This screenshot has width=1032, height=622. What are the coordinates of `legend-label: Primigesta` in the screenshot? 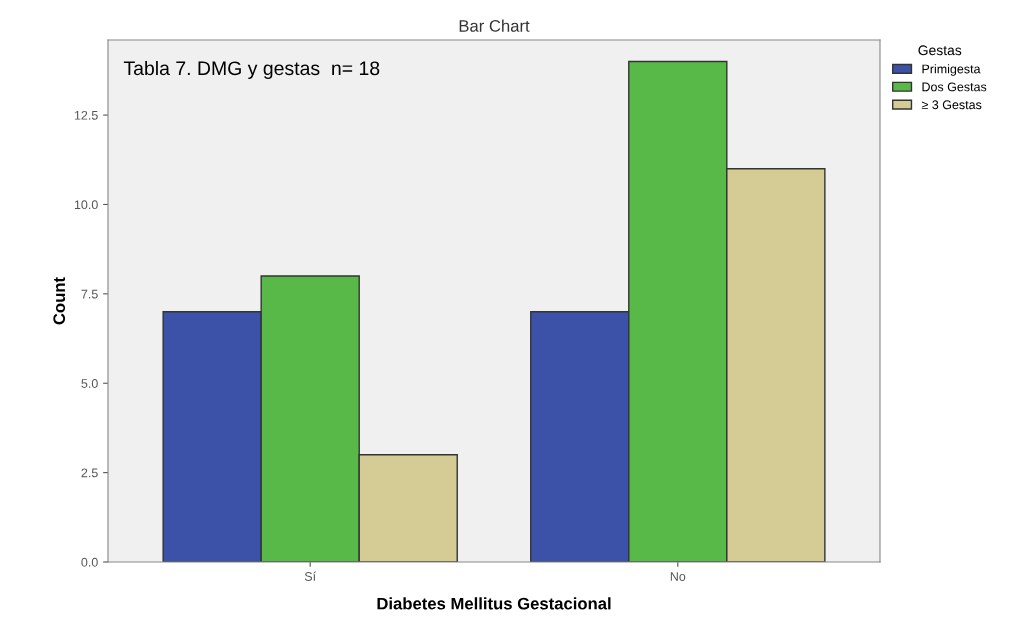 It's located at (951, 70).